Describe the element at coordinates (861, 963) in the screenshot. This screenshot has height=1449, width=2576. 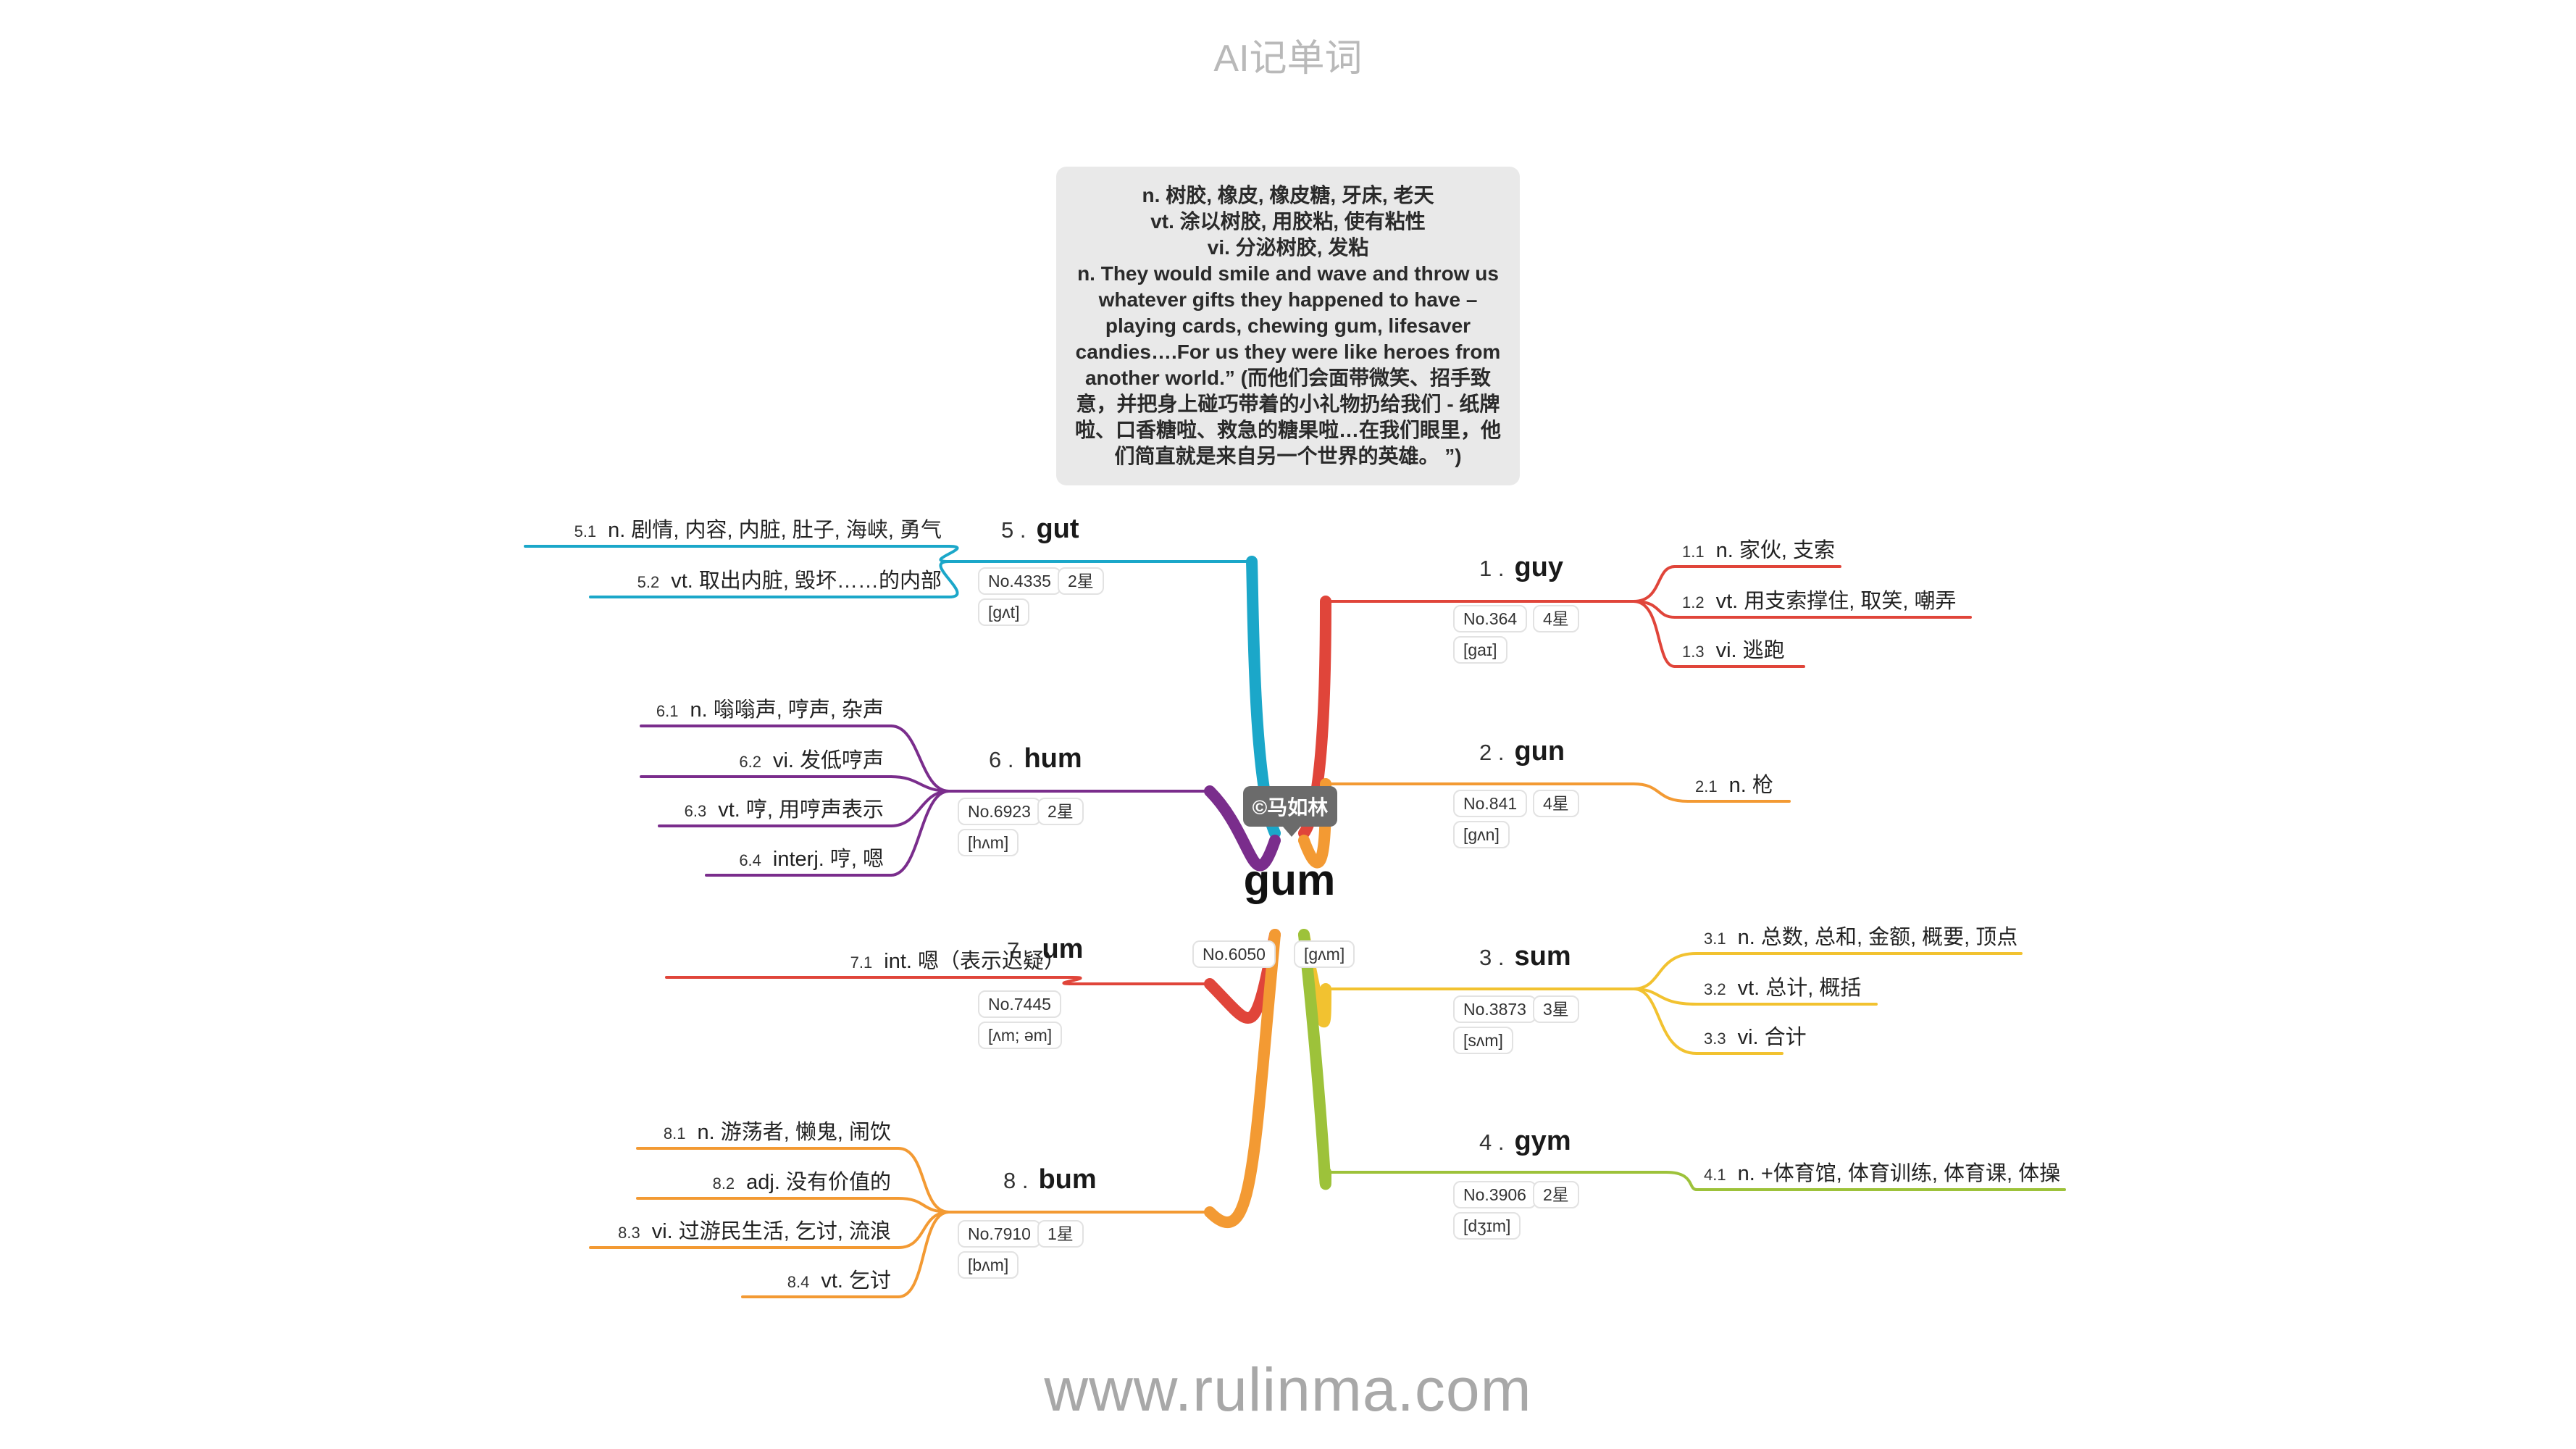
I see `leaf-number: 7.1` at that location.